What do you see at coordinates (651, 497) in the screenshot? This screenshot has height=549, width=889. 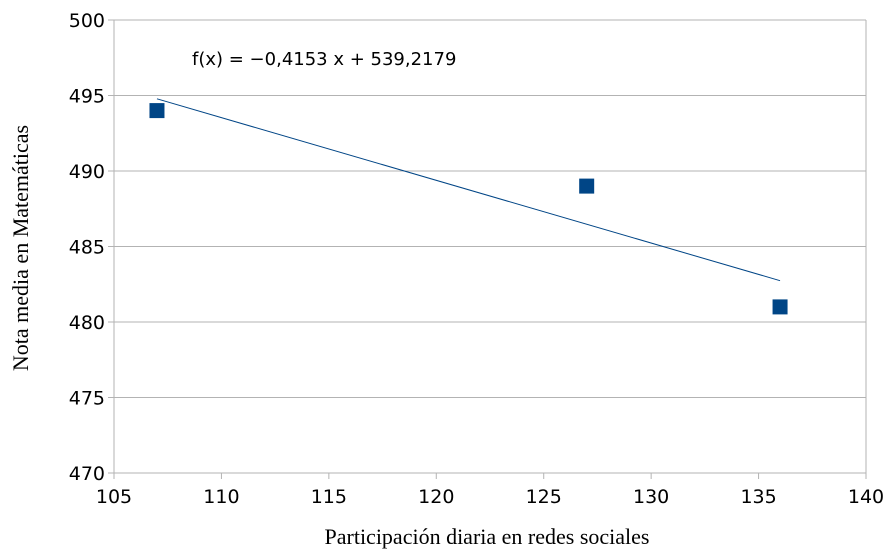 I see `x-tick-label: 130` at bounding box center [651, 497].